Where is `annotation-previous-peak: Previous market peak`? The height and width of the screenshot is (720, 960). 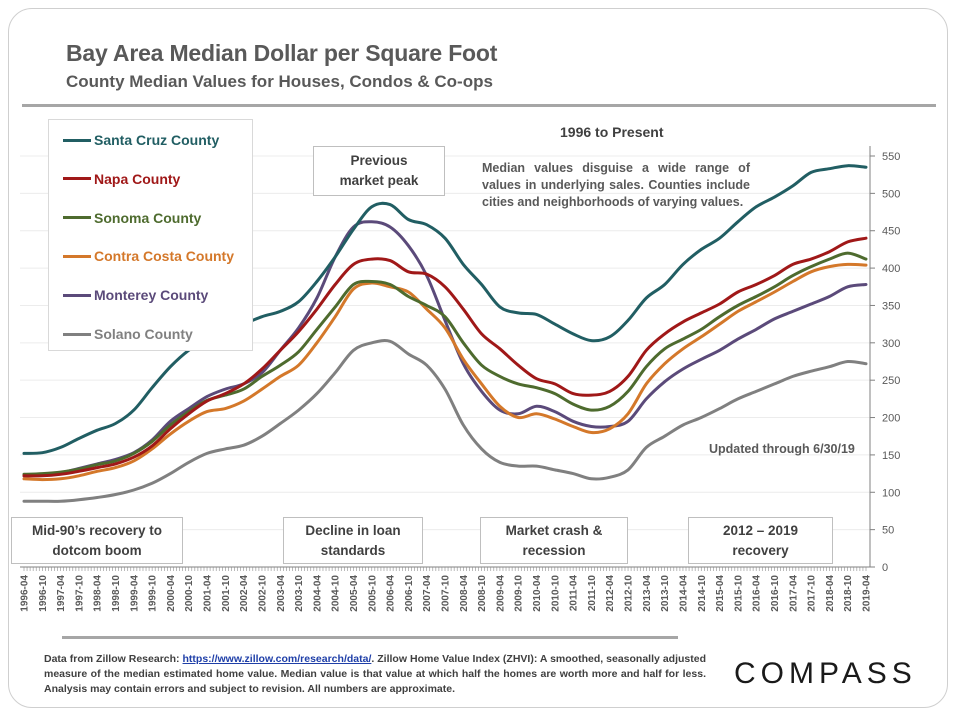
annotation-previous-peak: Previous market peak is located at coordinates (379, 171).